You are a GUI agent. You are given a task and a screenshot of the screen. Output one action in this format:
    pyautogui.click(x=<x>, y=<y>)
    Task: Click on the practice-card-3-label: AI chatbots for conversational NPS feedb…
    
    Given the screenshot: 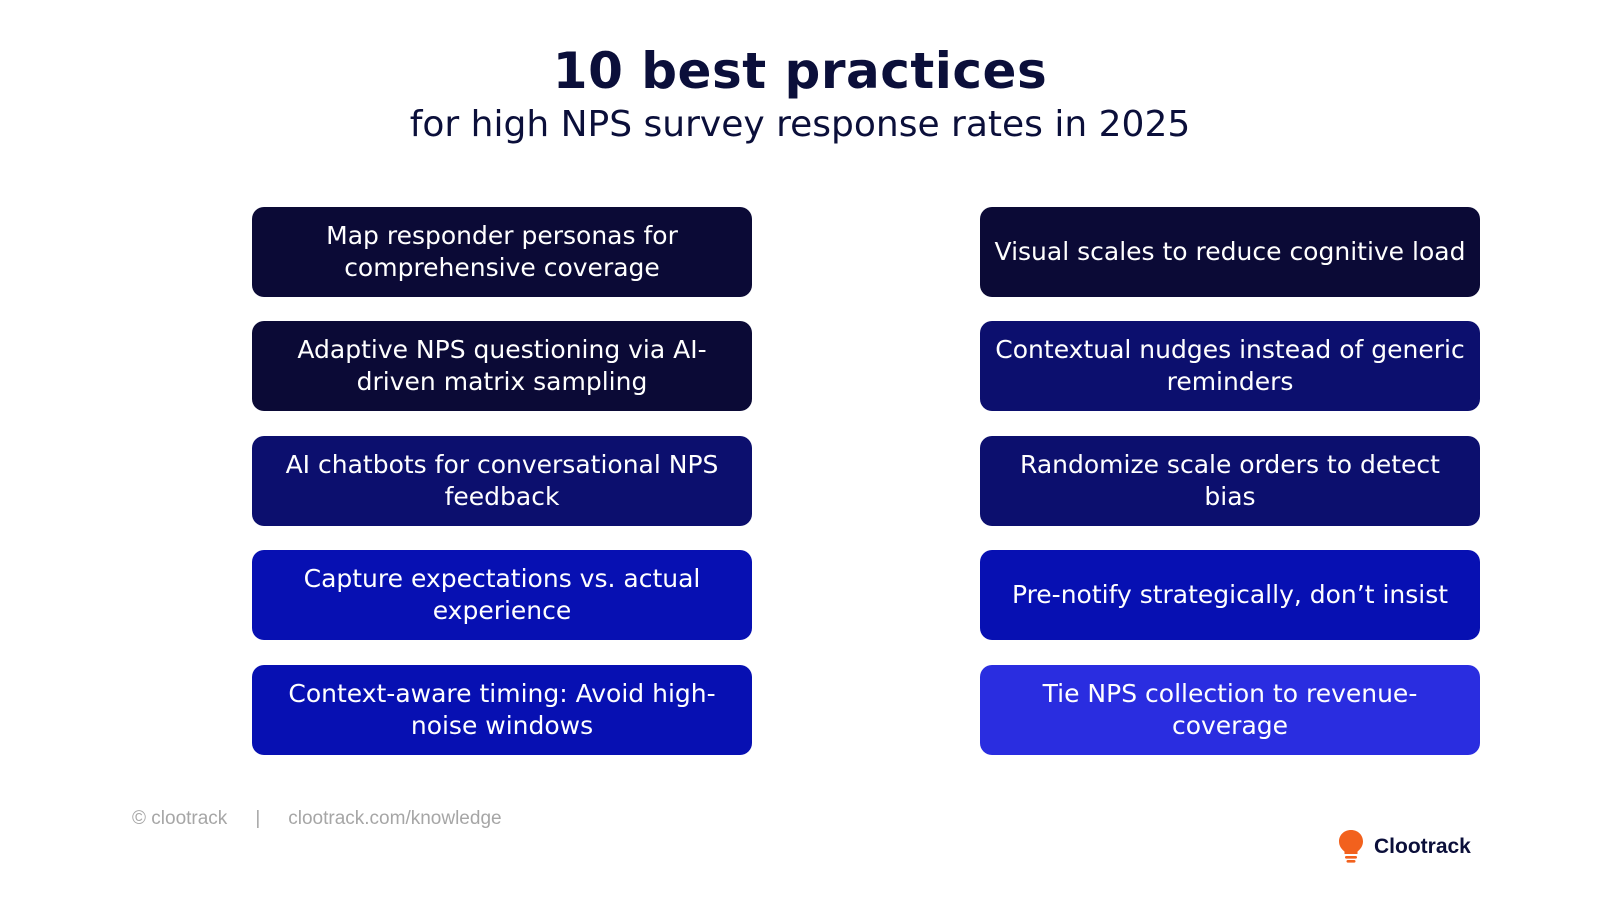 What is the action you would take?
    pyautogui.click(x=502, y=480)
    